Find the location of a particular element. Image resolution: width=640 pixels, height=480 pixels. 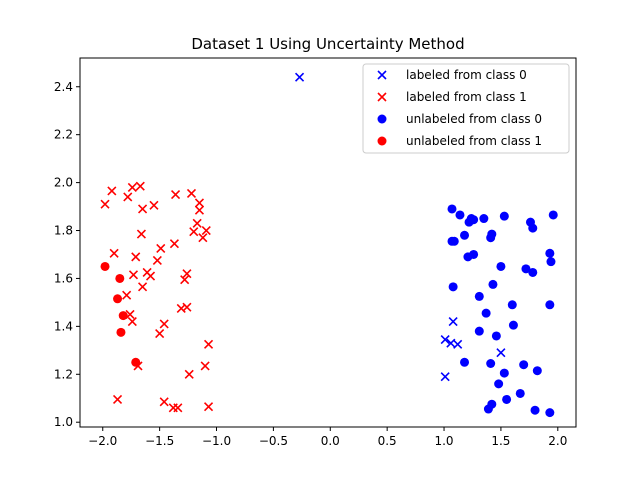

y-tick-label: 1.6 is located at coordinates (63, 278).